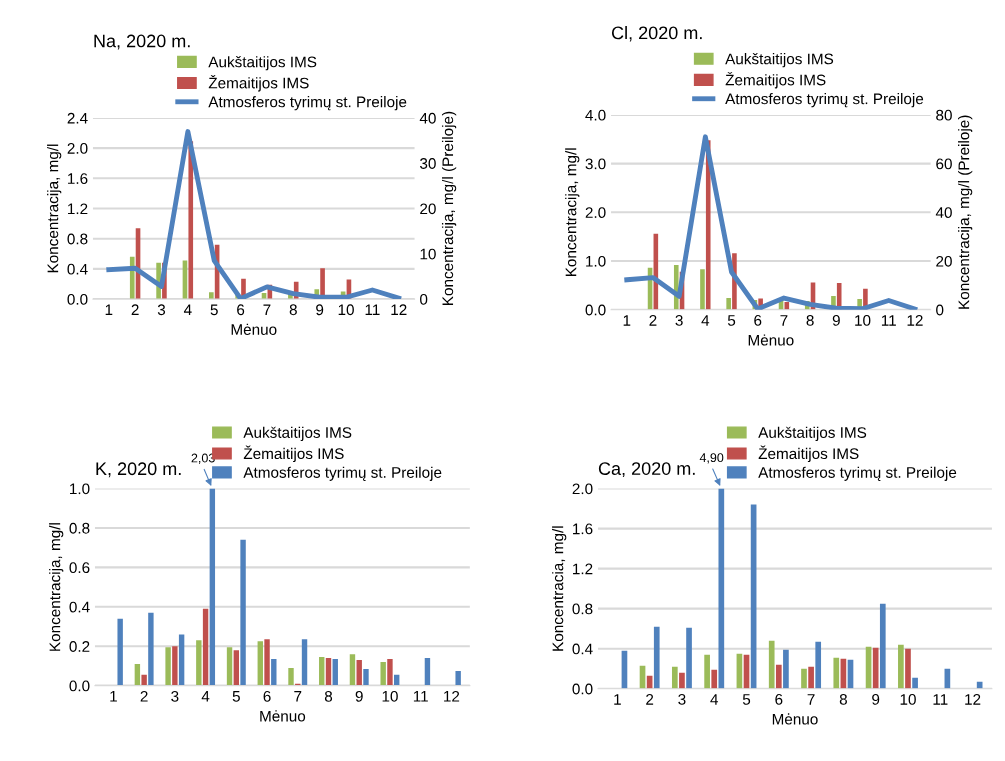 This screenshot has height=761, width=1005. What do you see at coordinates (428, 254) in the screenshot?
I see `y2-tick-label: 10` at bounding box center [428, 254].